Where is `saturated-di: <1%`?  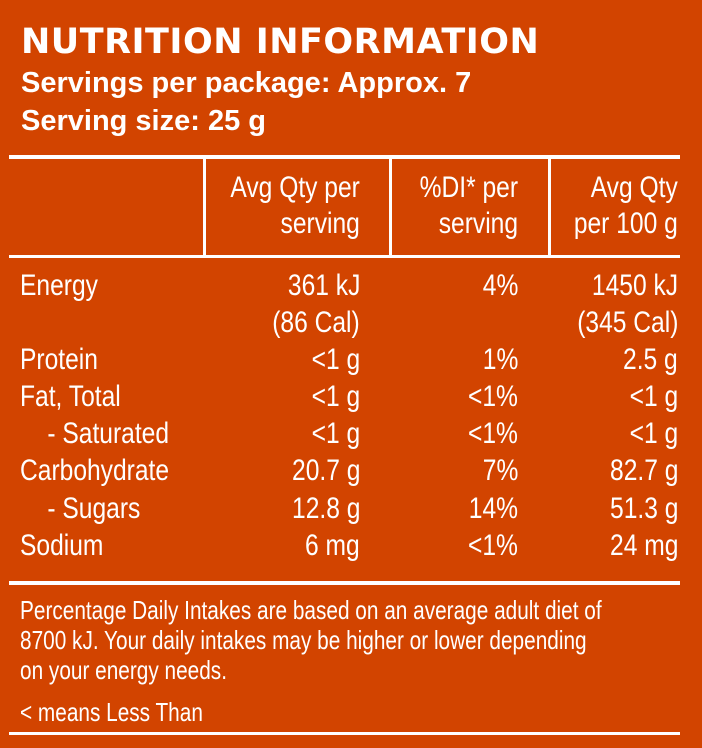 saturated-di: <1% is located at coordinates (493, 433).